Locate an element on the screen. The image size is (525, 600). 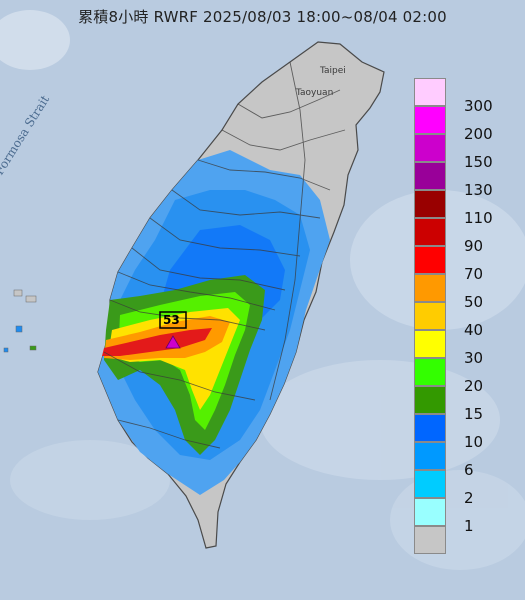
station-number: 53 is located at coordinates (171, 320).